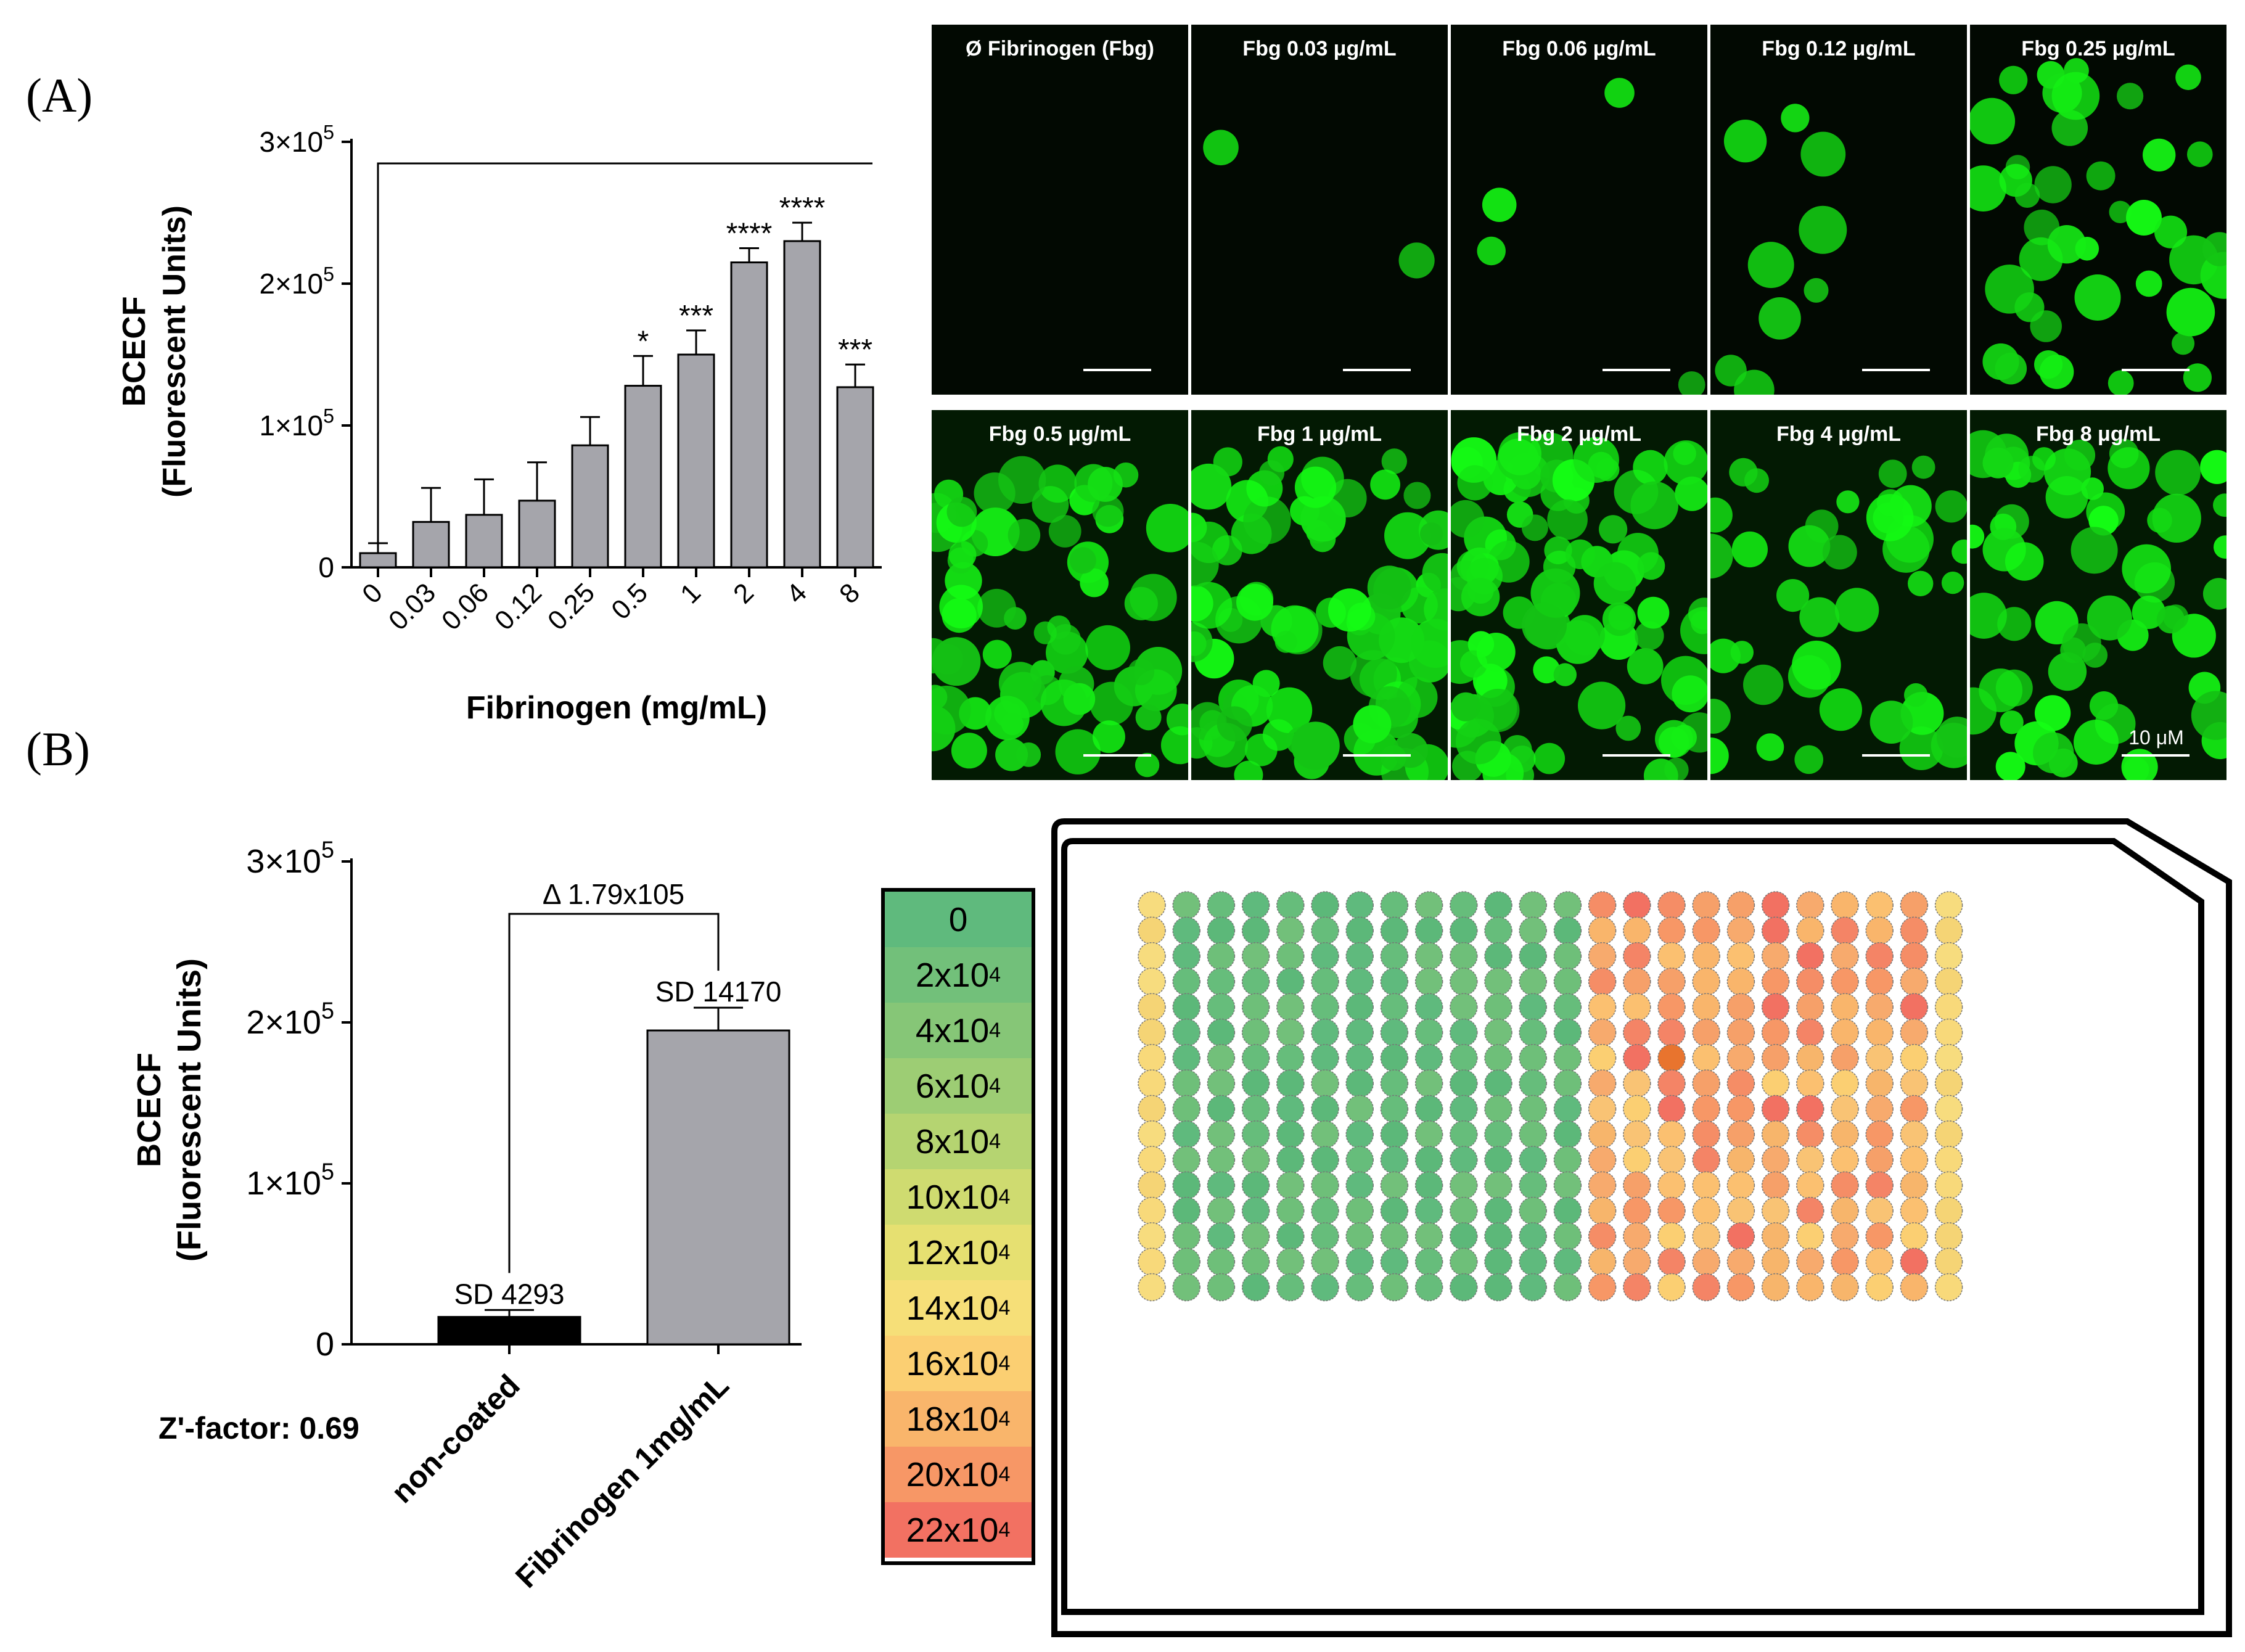 Image resolution: width=2245 pixels, height=1652 pixels. I want to click on legend-entry: 12x10 4, so click(958, 1252).